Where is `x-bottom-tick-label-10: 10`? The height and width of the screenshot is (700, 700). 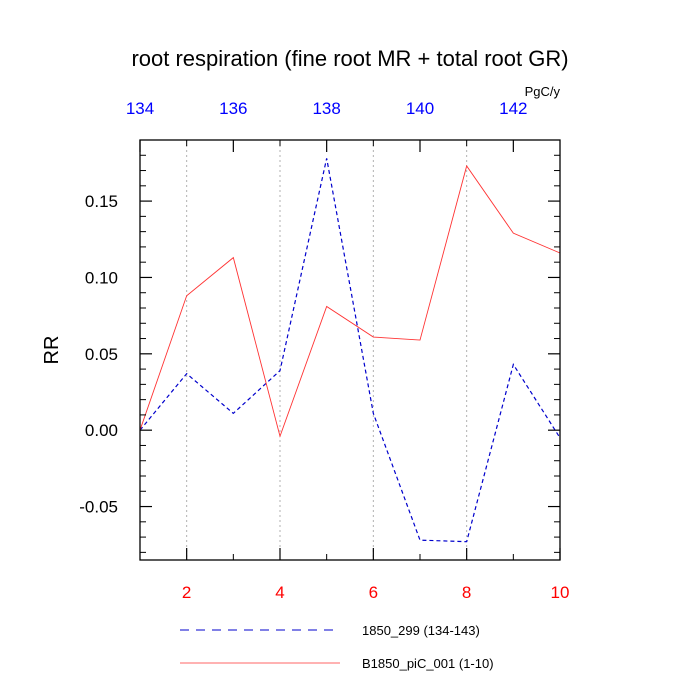
x-bottom-tick-label-10: 10 is located at coordinates (560, 592).